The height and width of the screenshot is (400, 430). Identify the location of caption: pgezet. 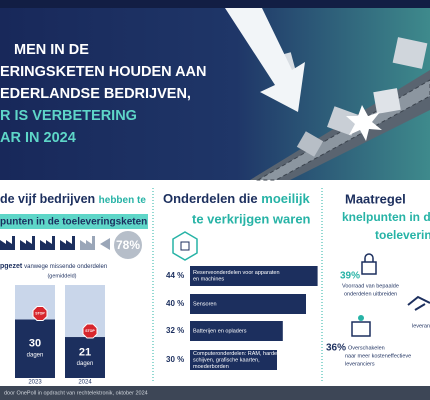
(11, 266).